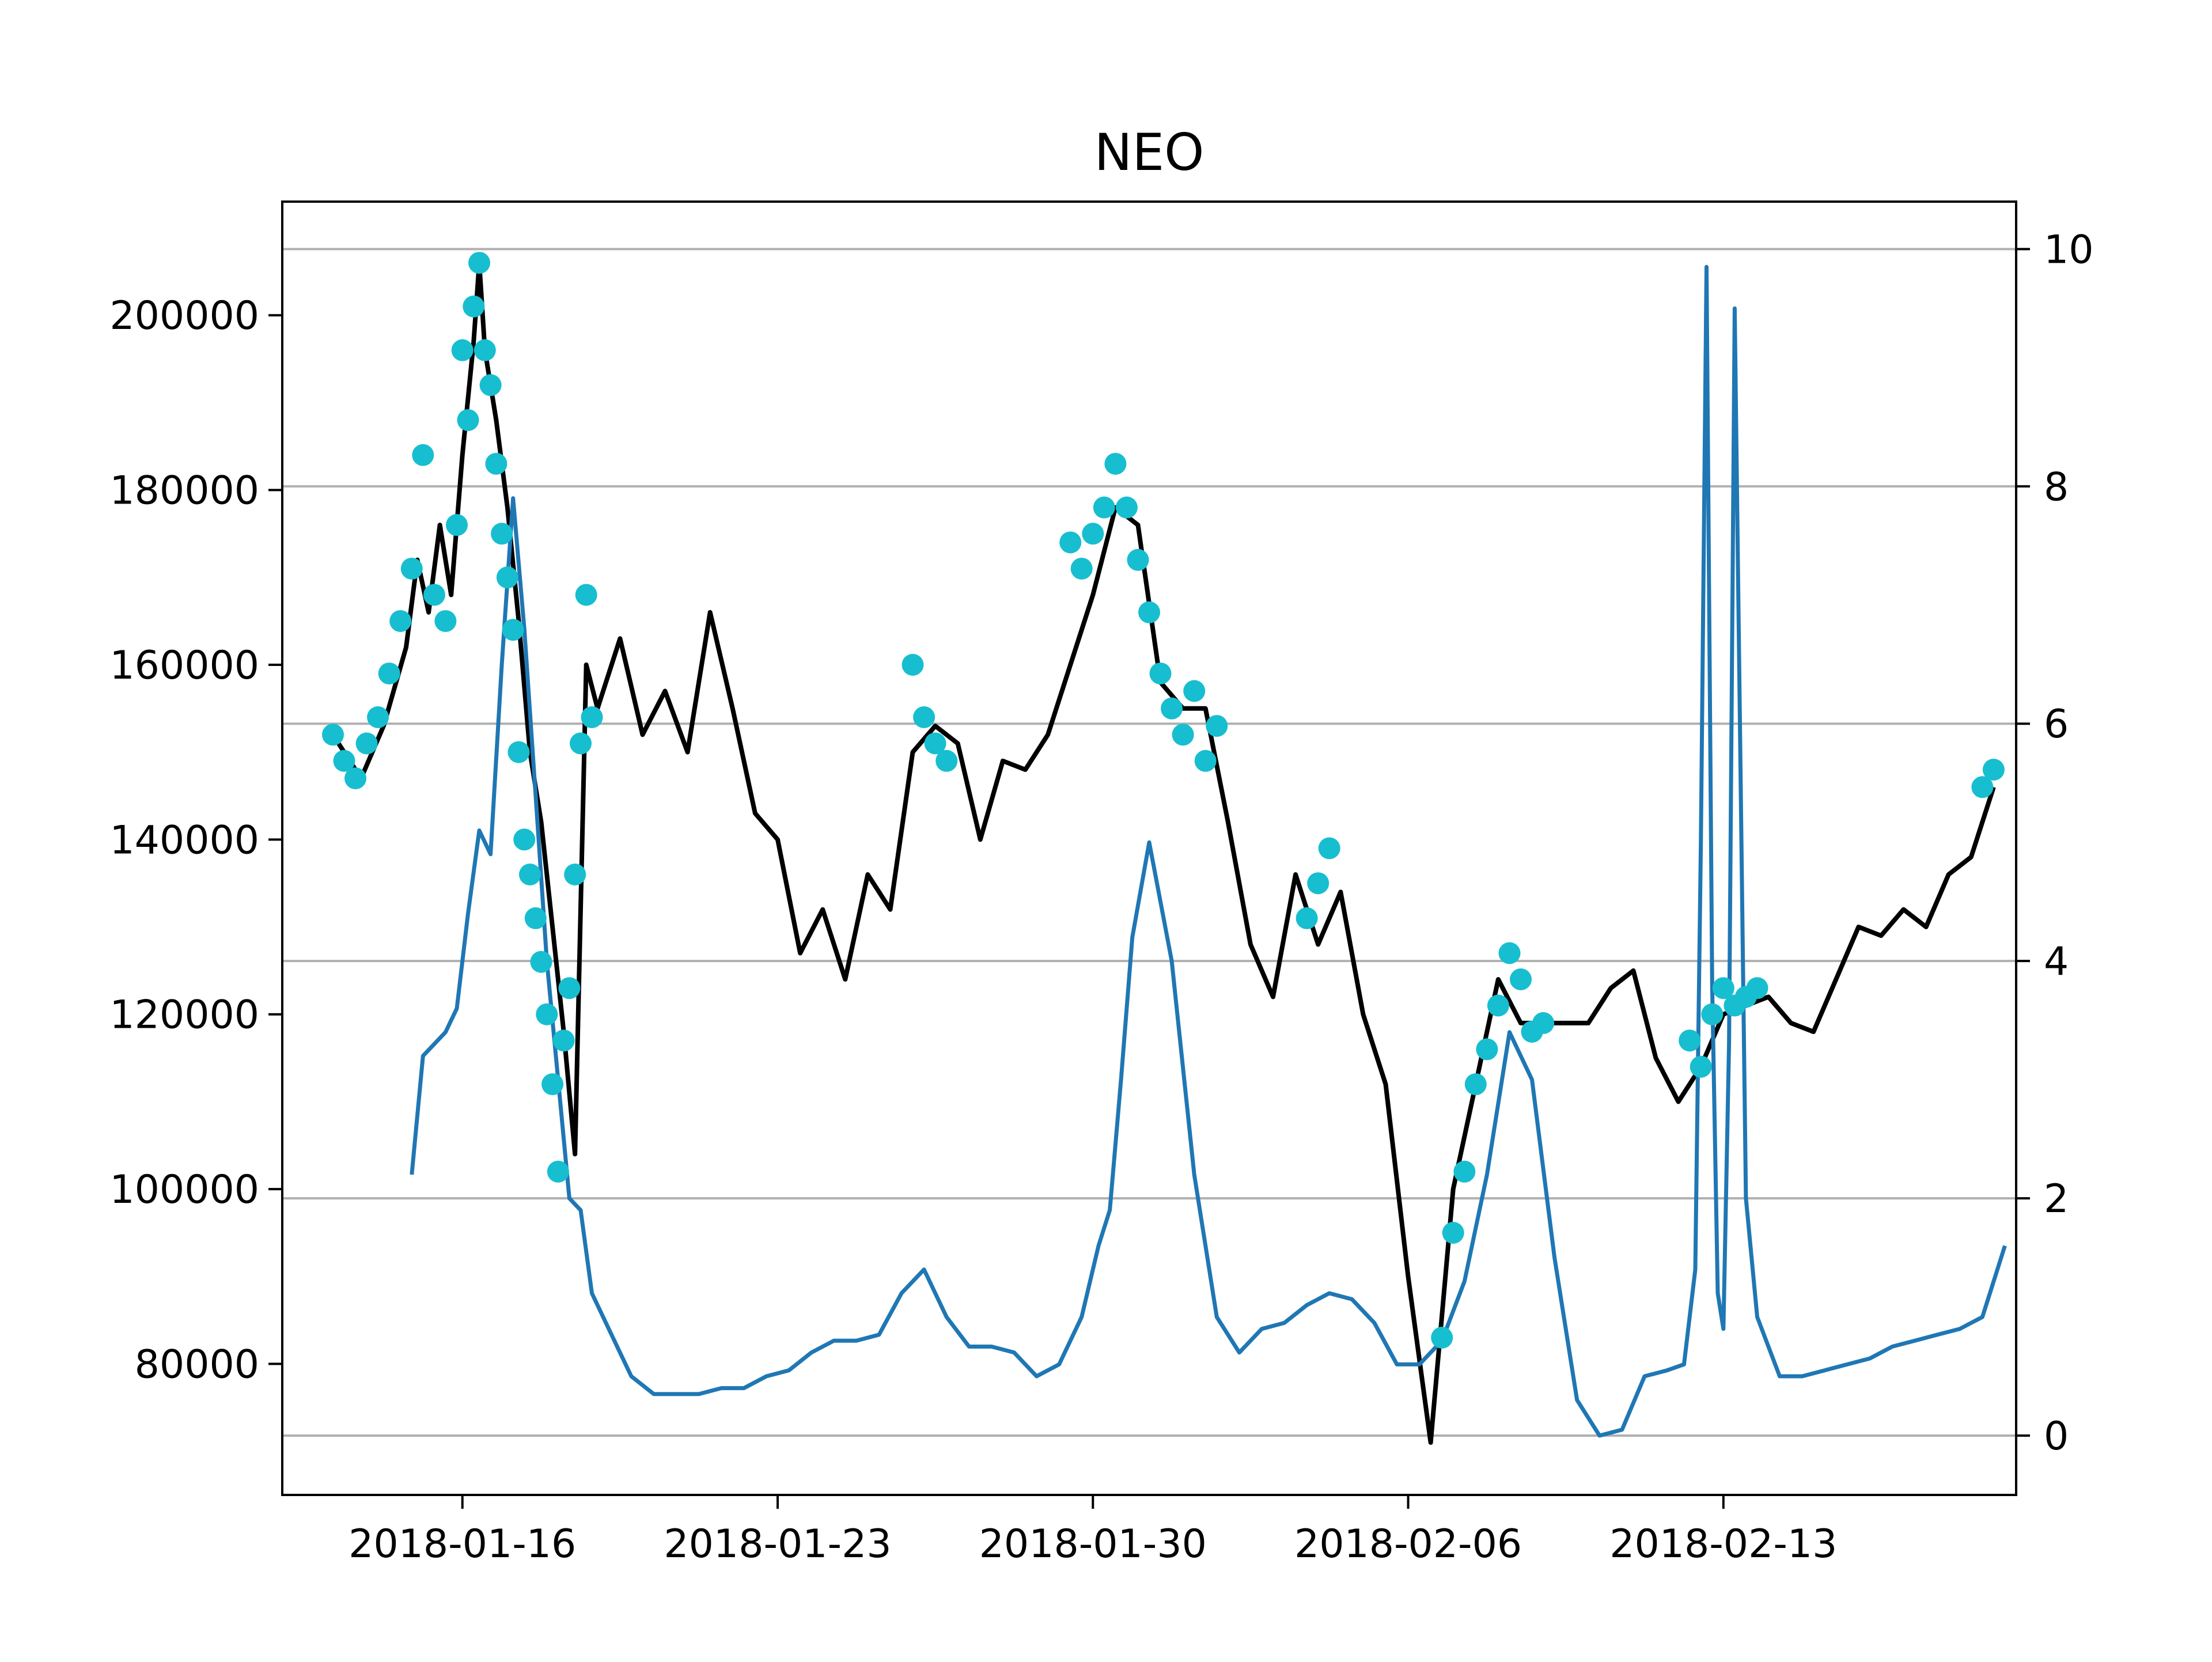  Describe the element at coordinates (2069, 250) in the screenshot. I see `y2-tick-label: 10` at that location.